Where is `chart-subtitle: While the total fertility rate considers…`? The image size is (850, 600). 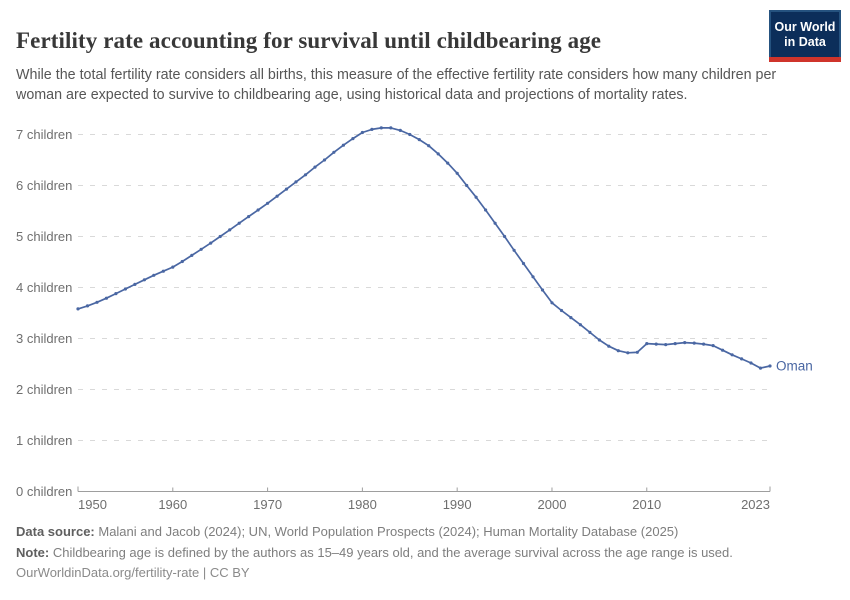 chart-subtitle: While the total fertility rate considers… is located at coordinates (396, 85).